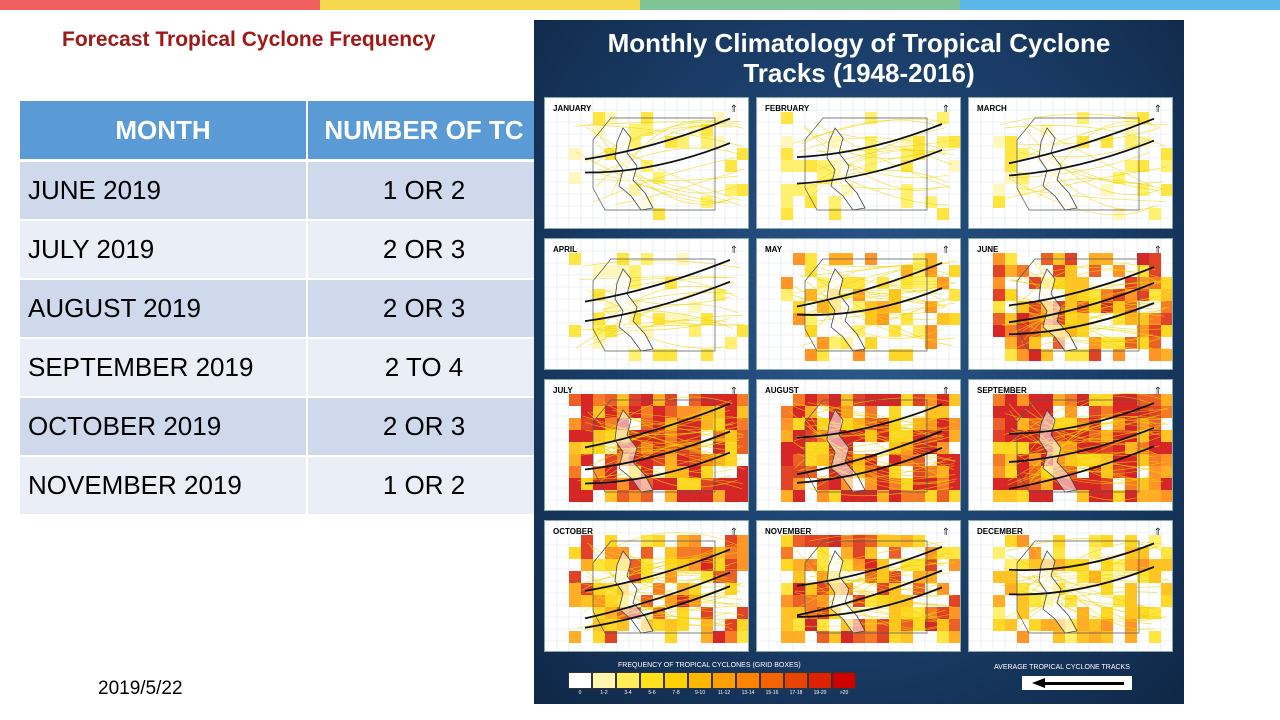 This screenshot has height=720, width=1280. I want to click on month-cell: OCTOBER 2019, so click(164, 427).